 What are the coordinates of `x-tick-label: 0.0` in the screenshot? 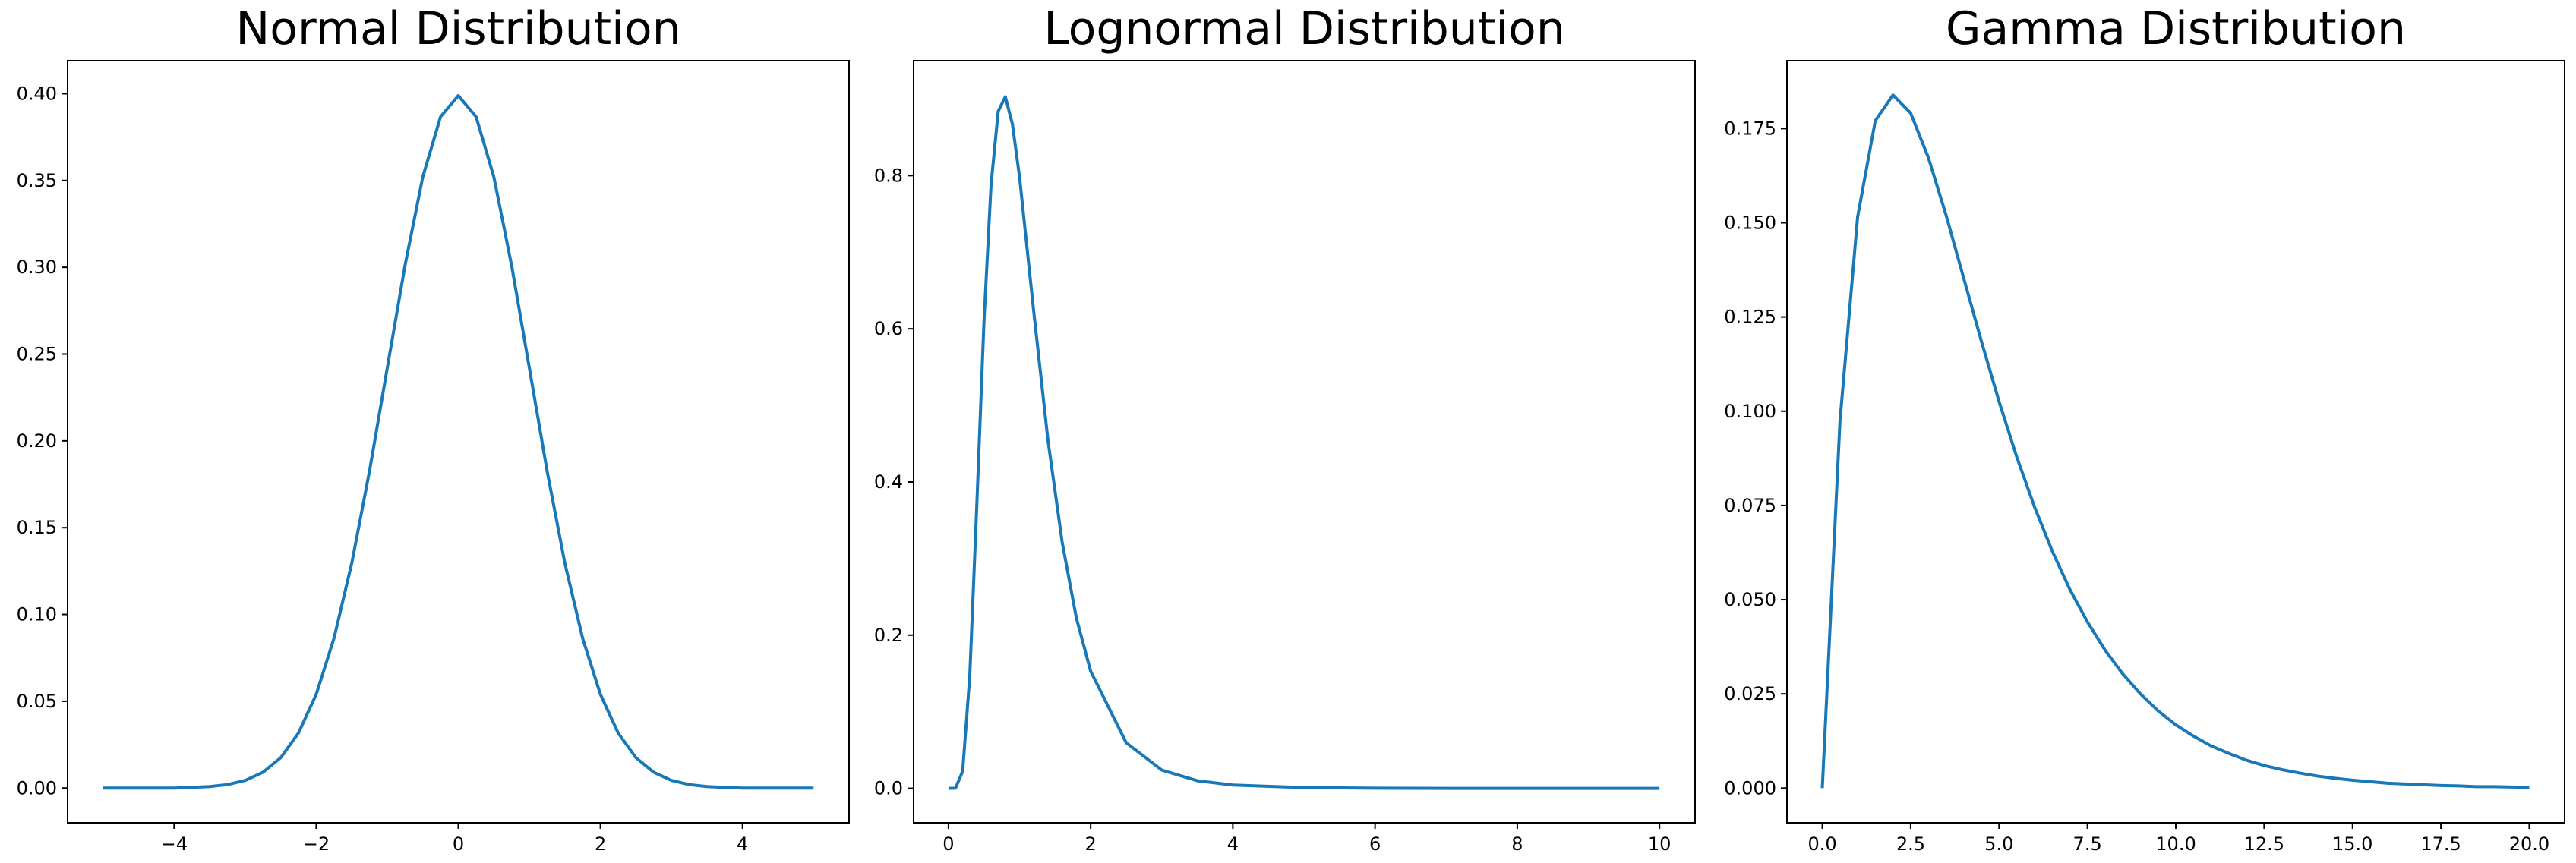 It's located at (1821, 844).